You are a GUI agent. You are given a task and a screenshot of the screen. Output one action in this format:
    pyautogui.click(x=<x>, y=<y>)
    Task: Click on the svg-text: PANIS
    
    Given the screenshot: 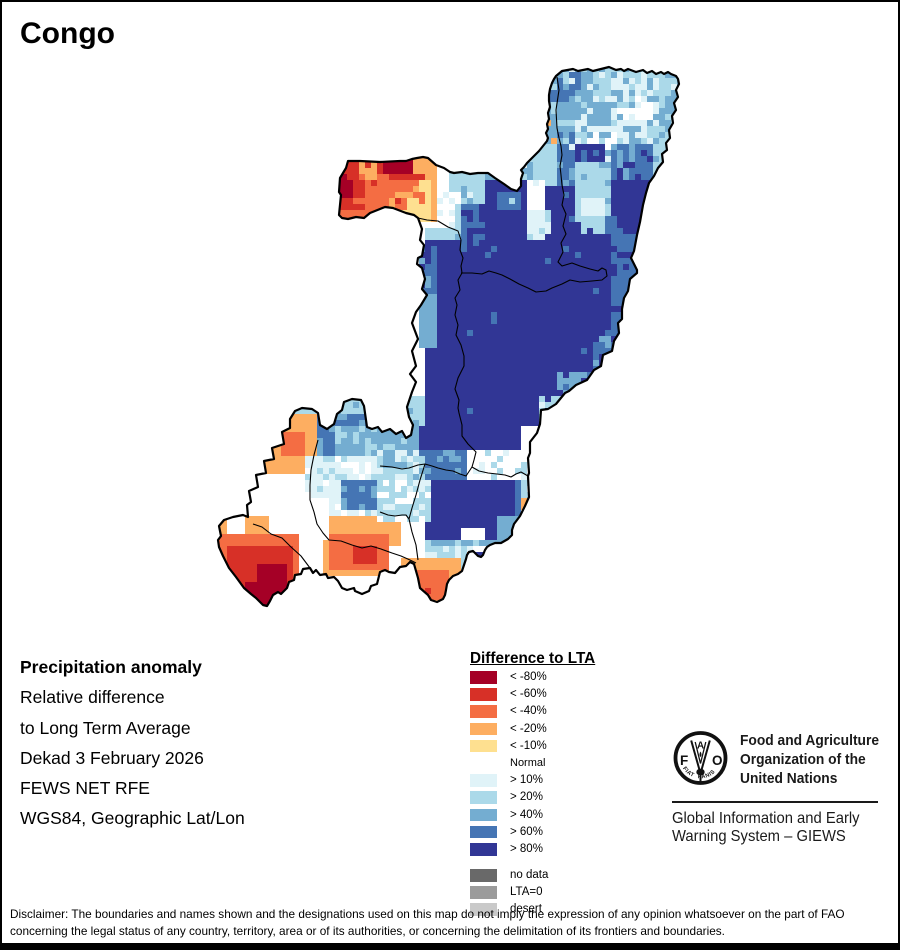 What is the action you would take?
    pyautogui.click(x=707, y=774)
    